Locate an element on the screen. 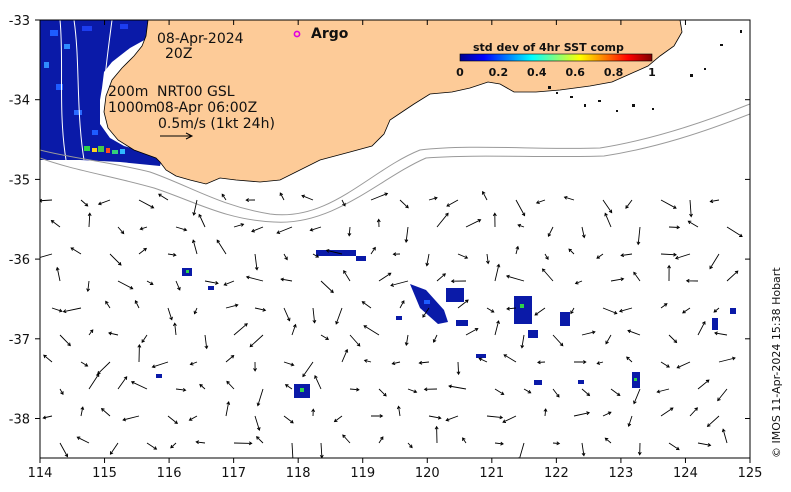  y-tick-label: -38 is located at coordinates (19, 420).